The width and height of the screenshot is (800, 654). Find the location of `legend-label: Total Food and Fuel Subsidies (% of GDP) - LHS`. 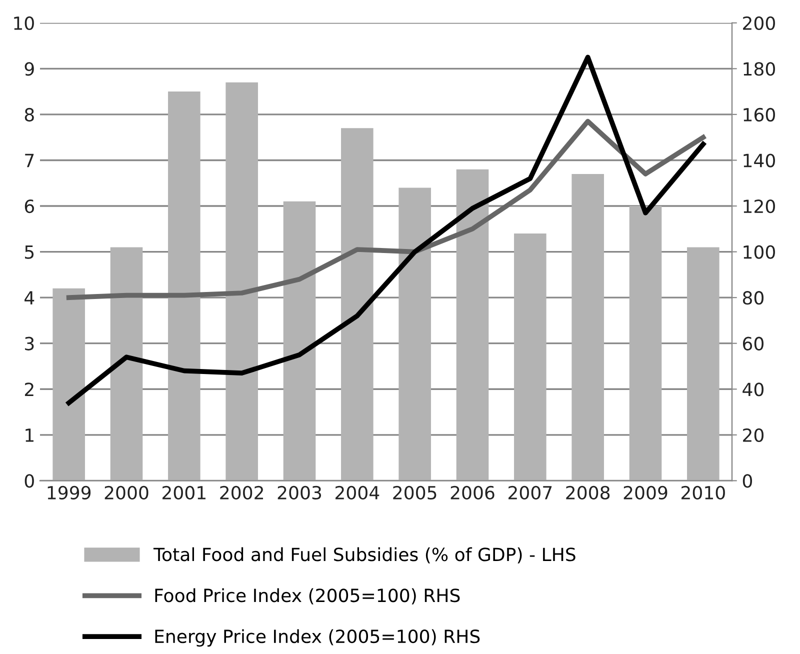

legend-label: Total Food and Fuel Subsidies (% of GDP) - LHS is located at coordinates (364, 555).